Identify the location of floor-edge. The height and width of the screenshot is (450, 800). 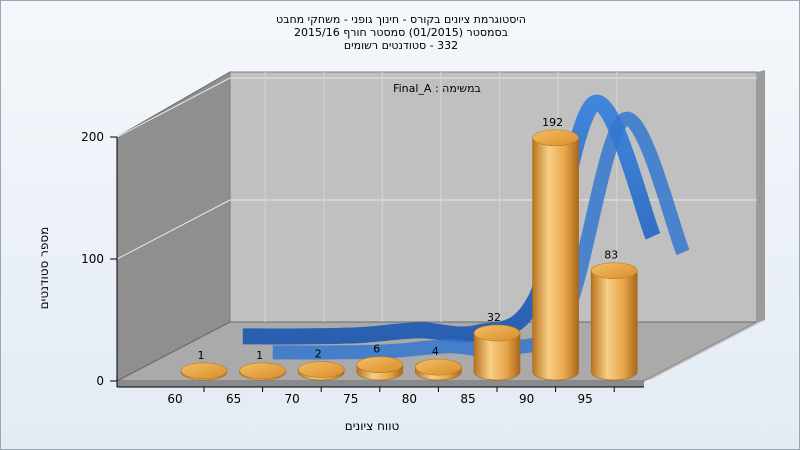
(380, 384).